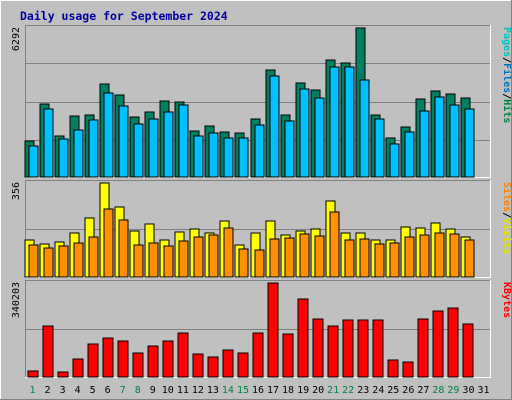 The height and width of the screenshot is (400, 512). What do you see at coordinates (288, 390) in the screenshot?
I see `x-tick-label: 18` at bounding box center [288, 390].